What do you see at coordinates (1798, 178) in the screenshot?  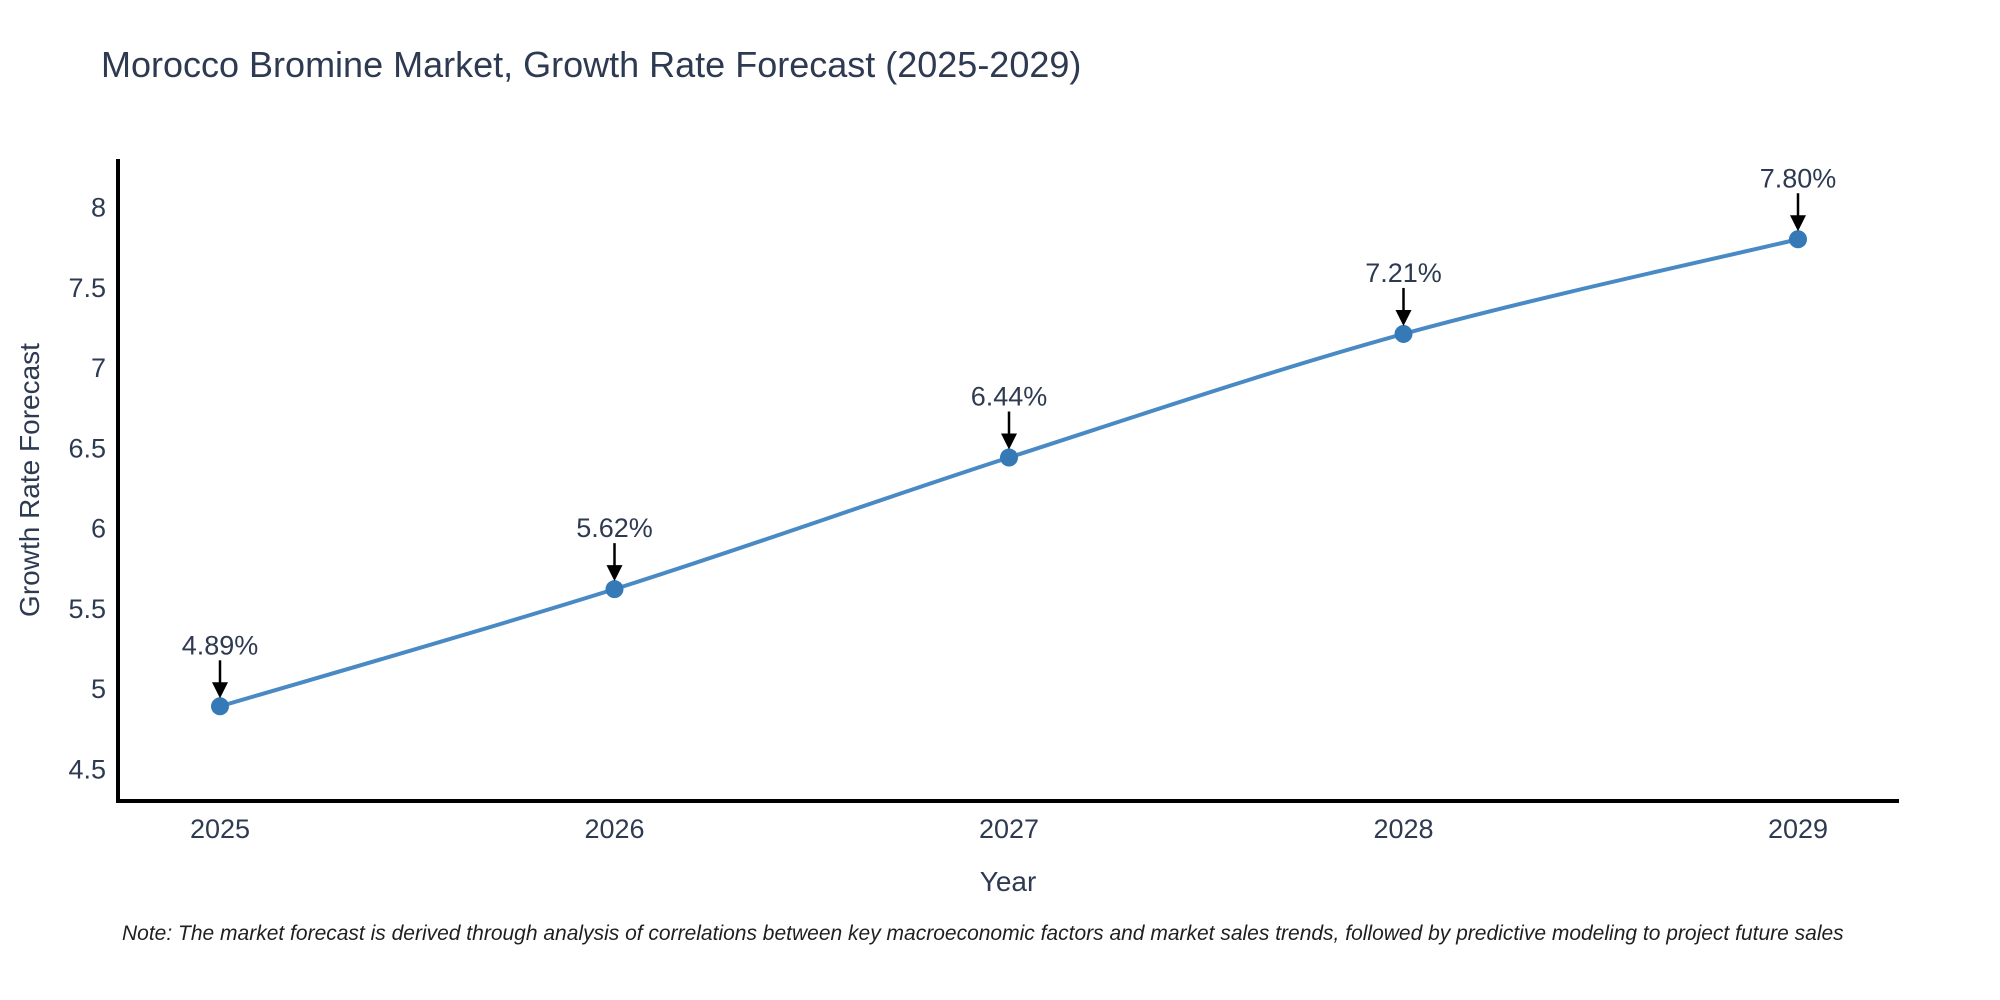 I see `annotation-label: 7.80%` at bounding box center [1798, 178].